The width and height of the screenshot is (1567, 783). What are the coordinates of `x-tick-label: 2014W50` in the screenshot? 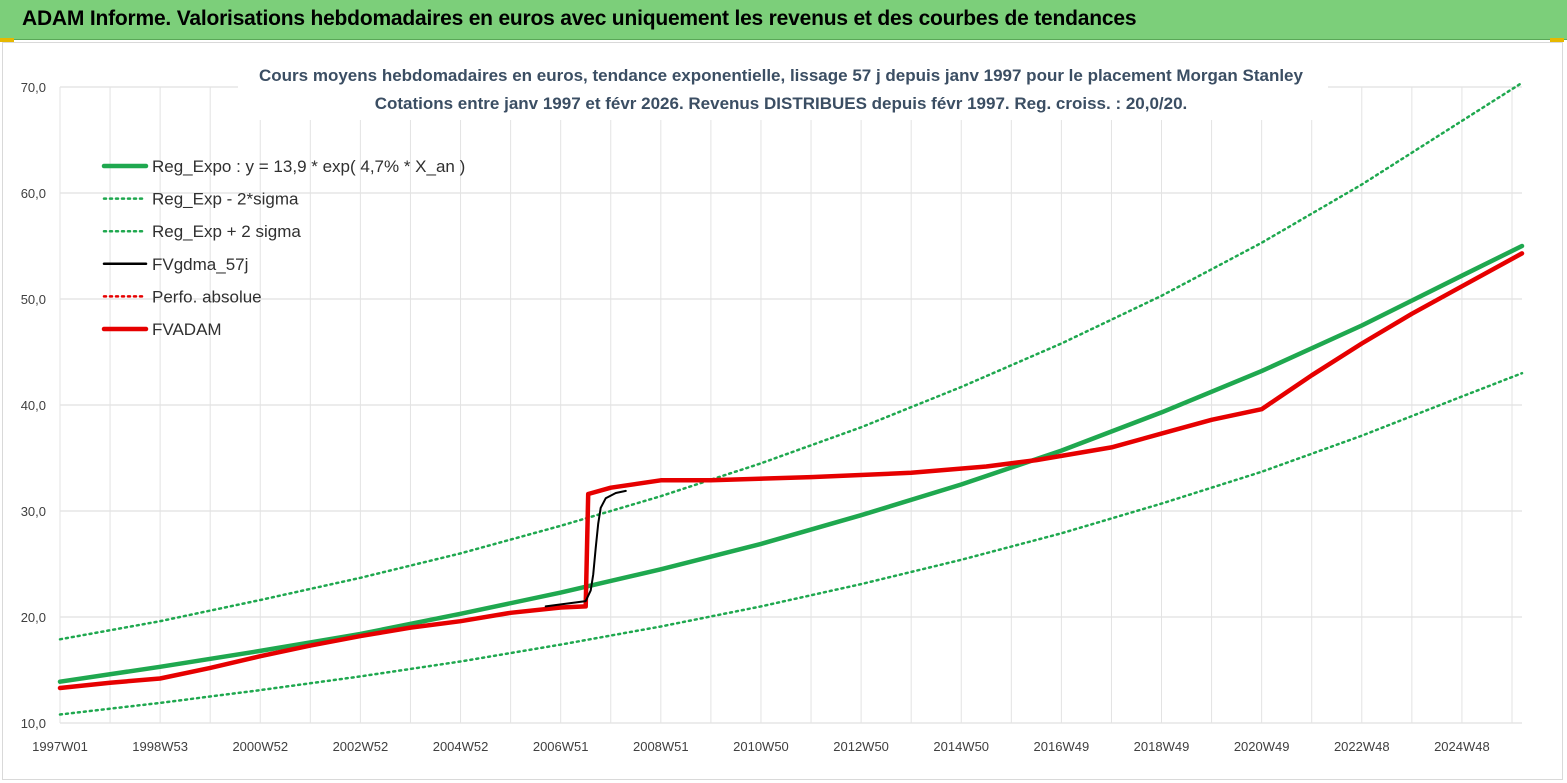 It's located at (961, 746).